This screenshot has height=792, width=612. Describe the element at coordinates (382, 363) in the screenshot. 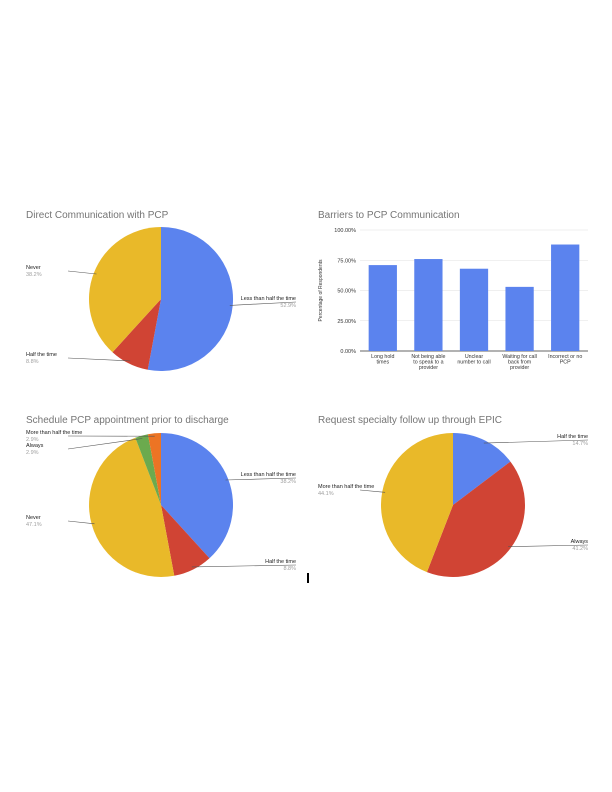

I see `x-tick-label: times` at that location.